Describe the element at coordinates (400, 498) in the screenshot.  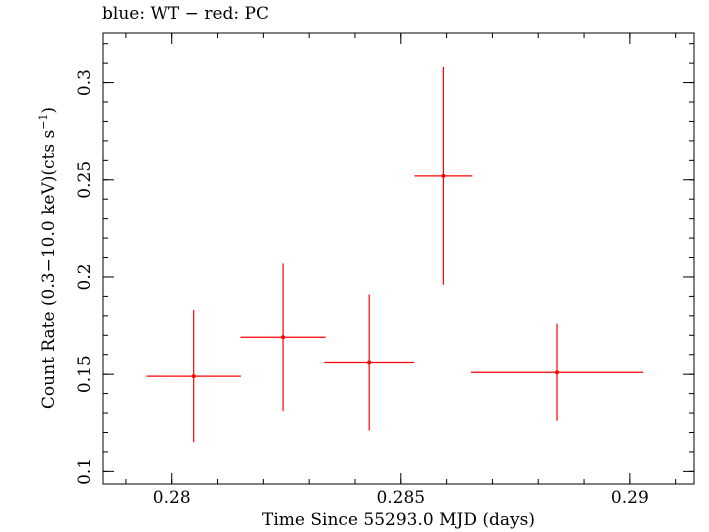
I see `x-tick-label: 0.285` at that location.